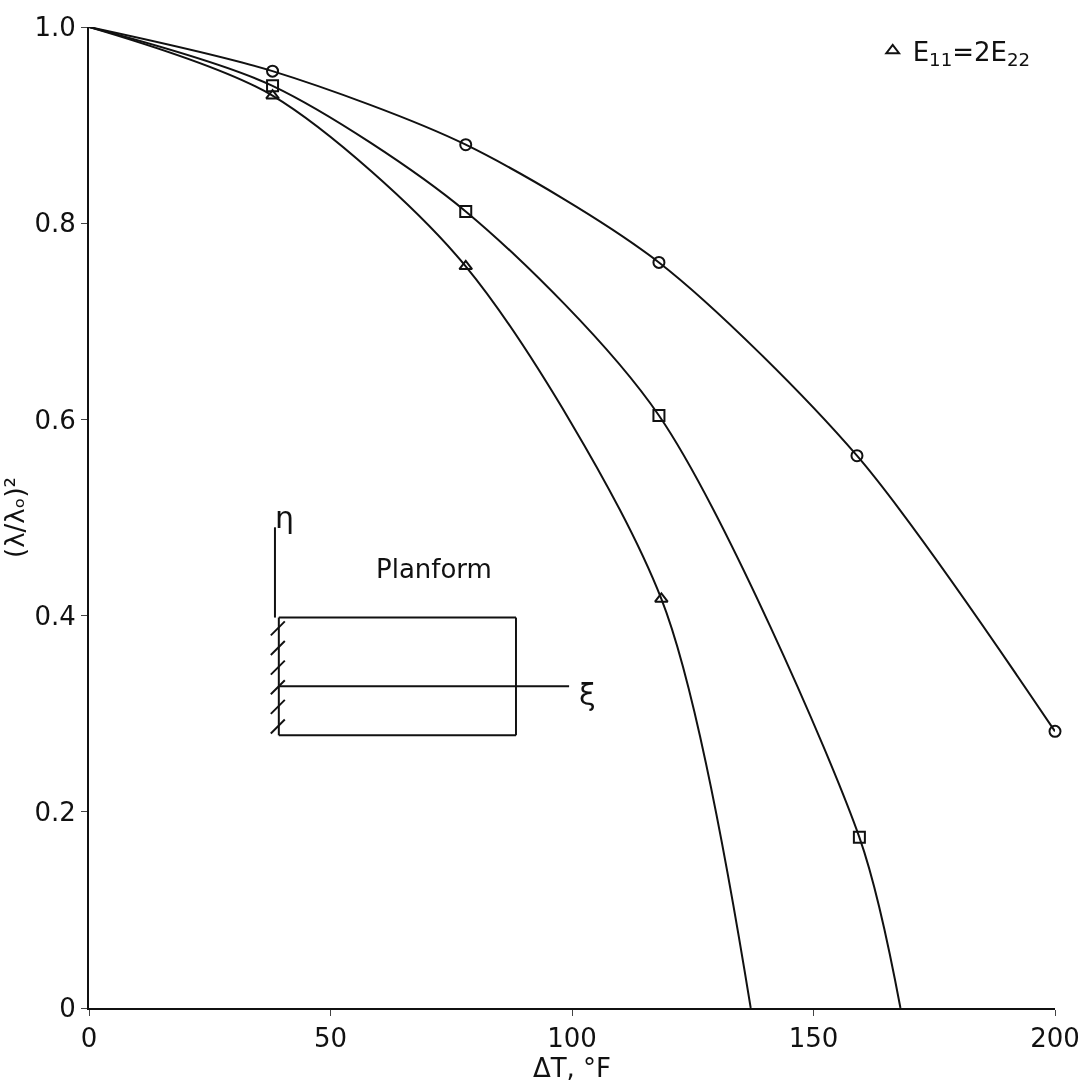 This screenshot has height=1087, width=1092. I want to click on y-tick-label: 0.6, so click(55, 419).